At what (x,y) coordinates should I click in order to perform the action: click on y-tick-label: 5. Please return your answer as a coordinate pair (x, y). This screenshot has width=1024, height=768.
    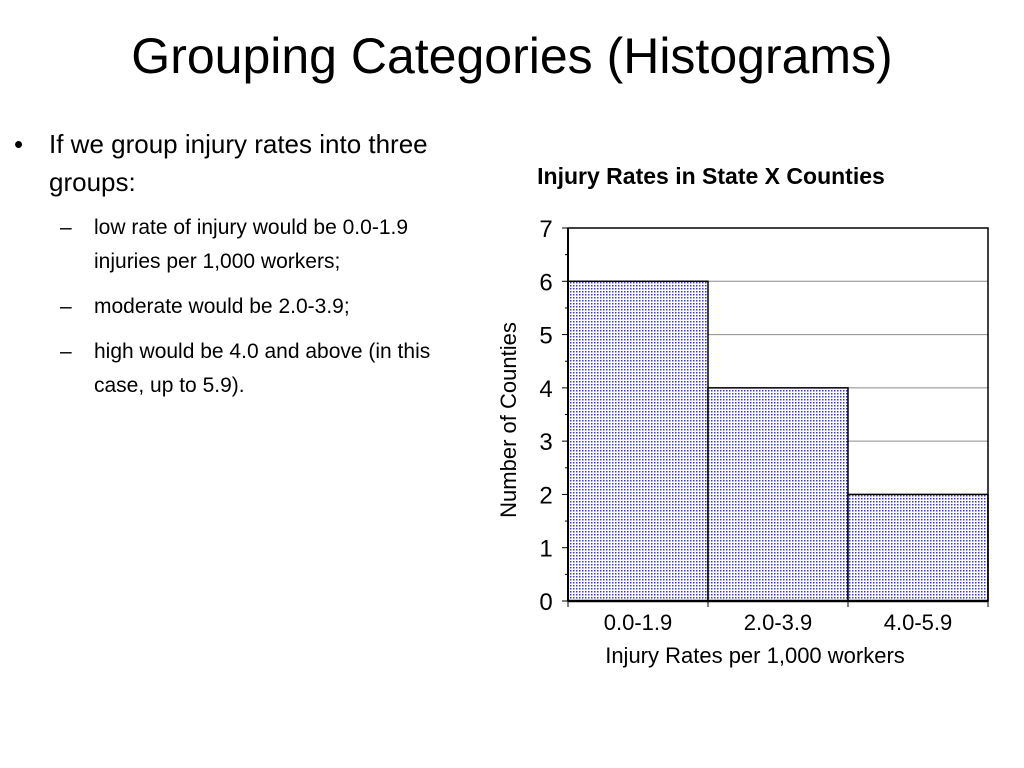
    Looking at the image, I should click on (545, 336).